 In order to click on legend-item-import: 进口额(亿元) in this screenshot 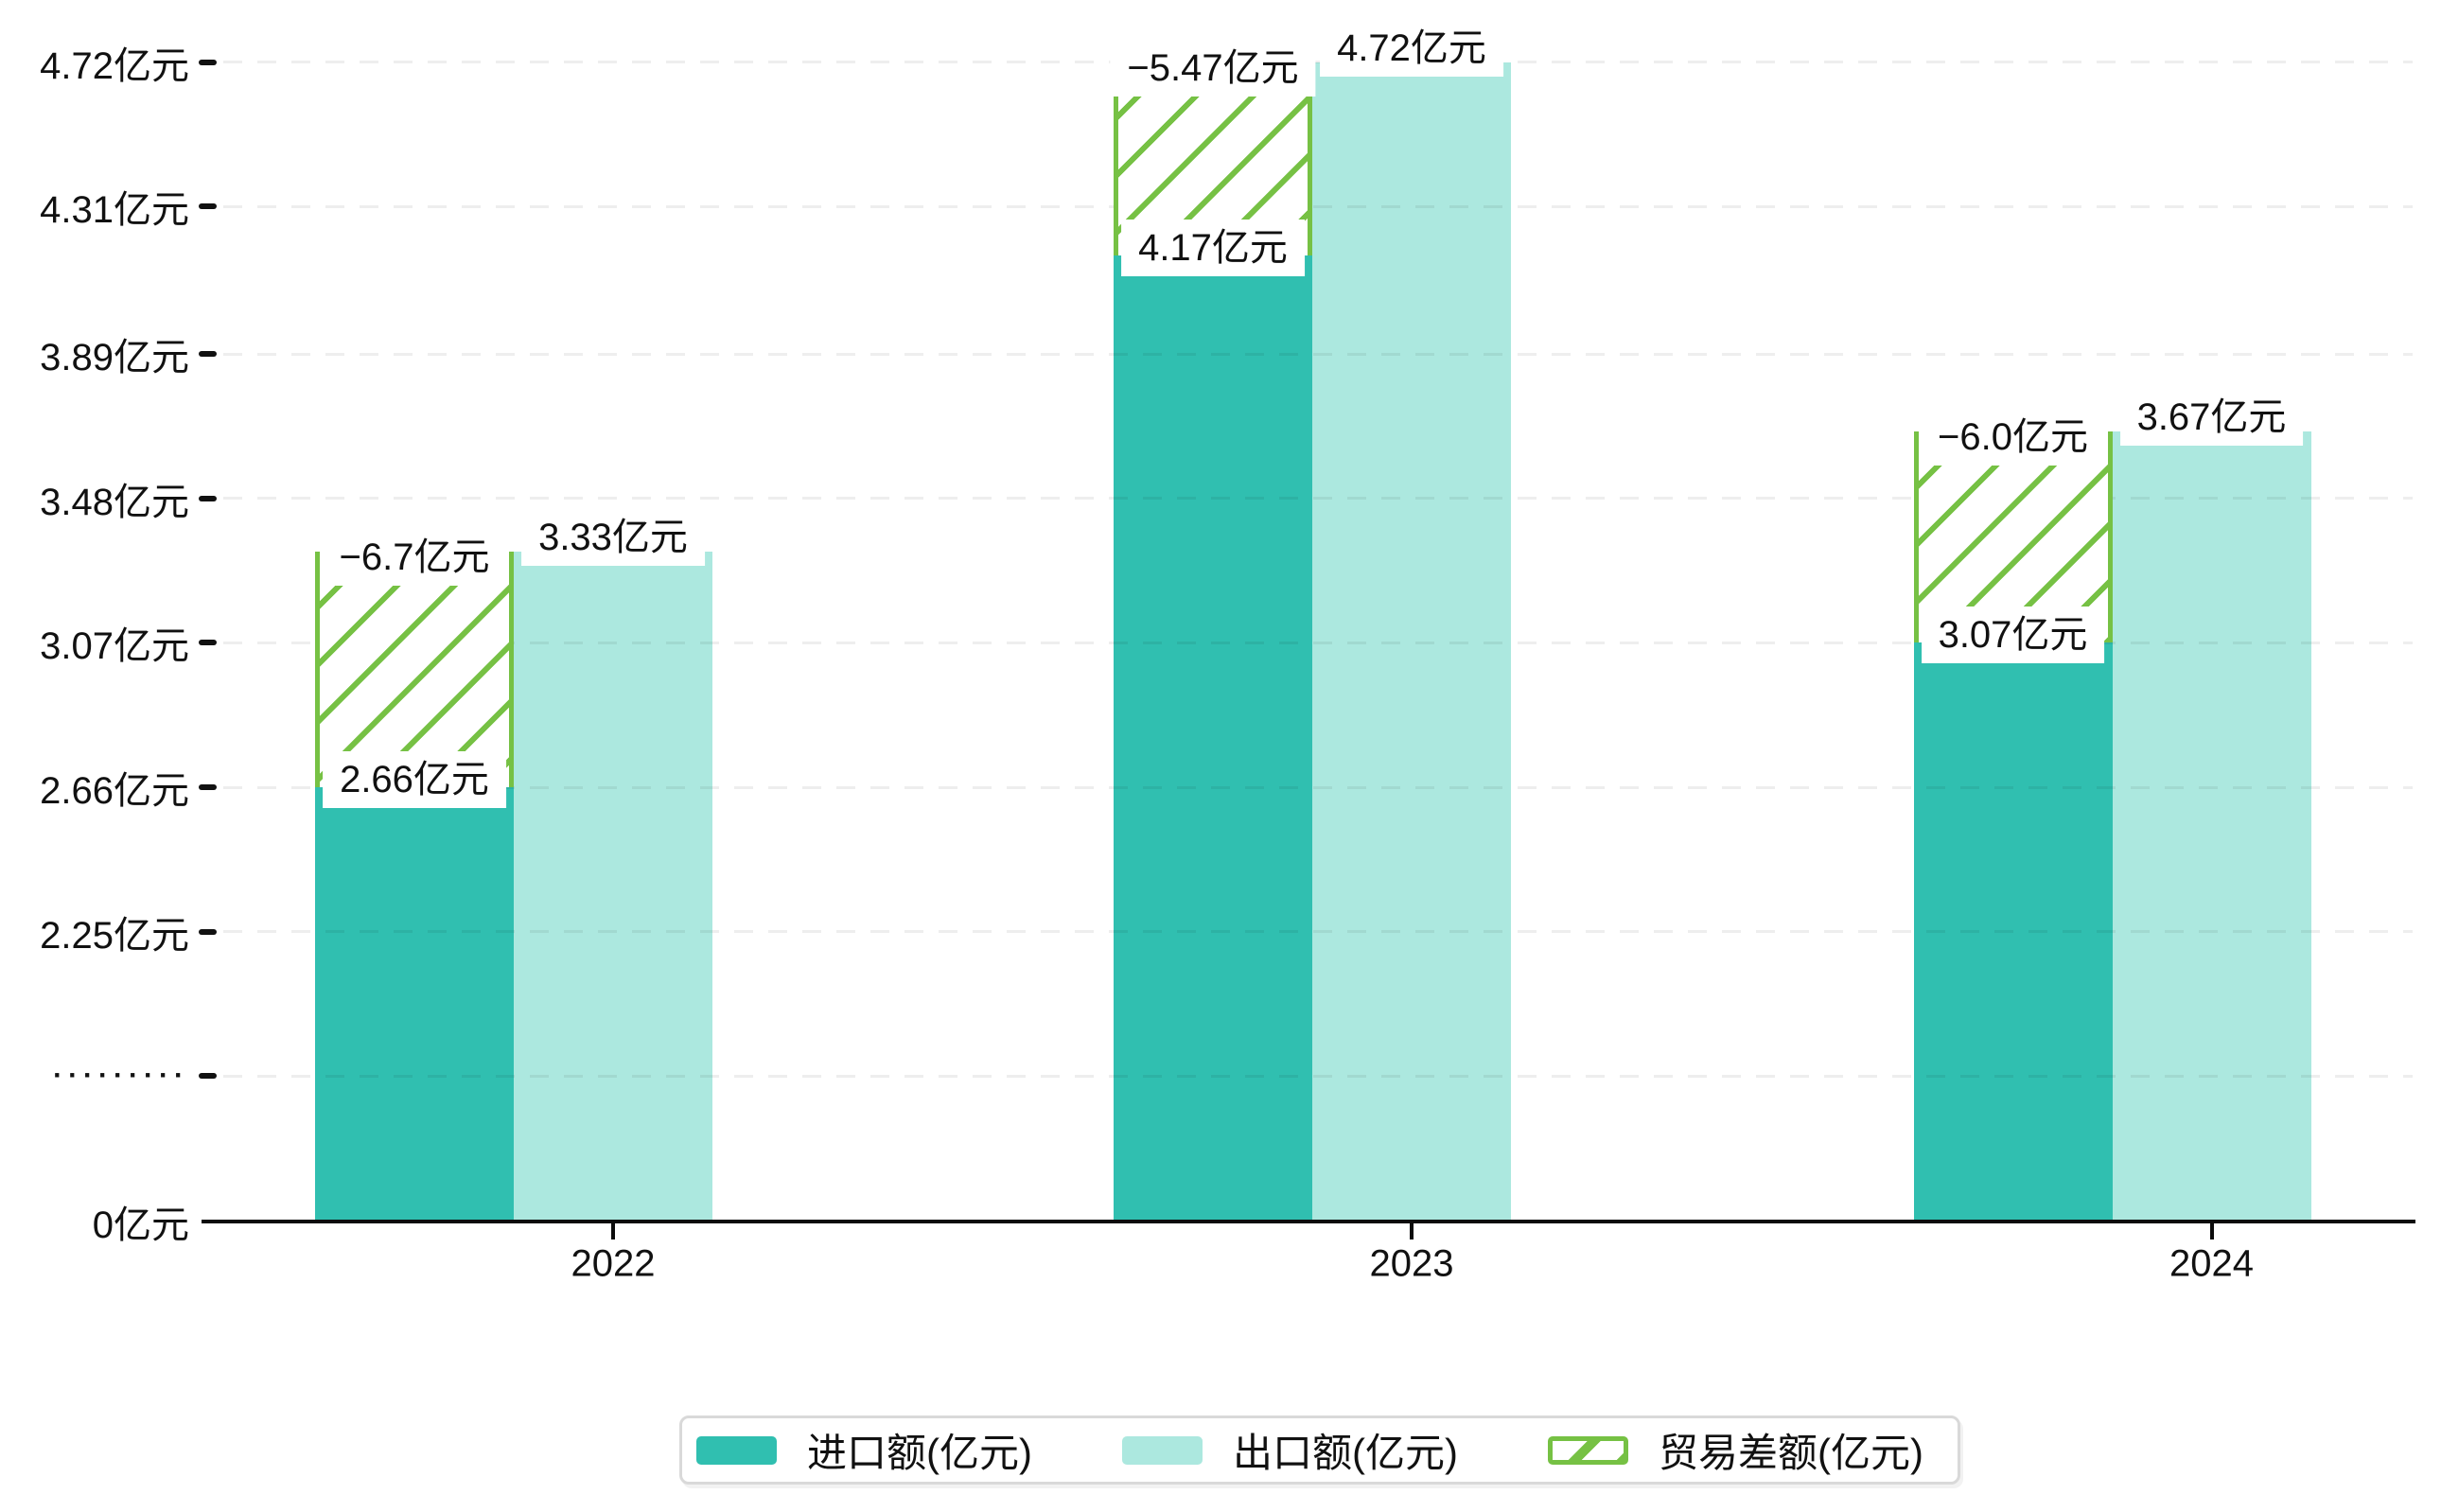, I will do `click(864, 1450)`.